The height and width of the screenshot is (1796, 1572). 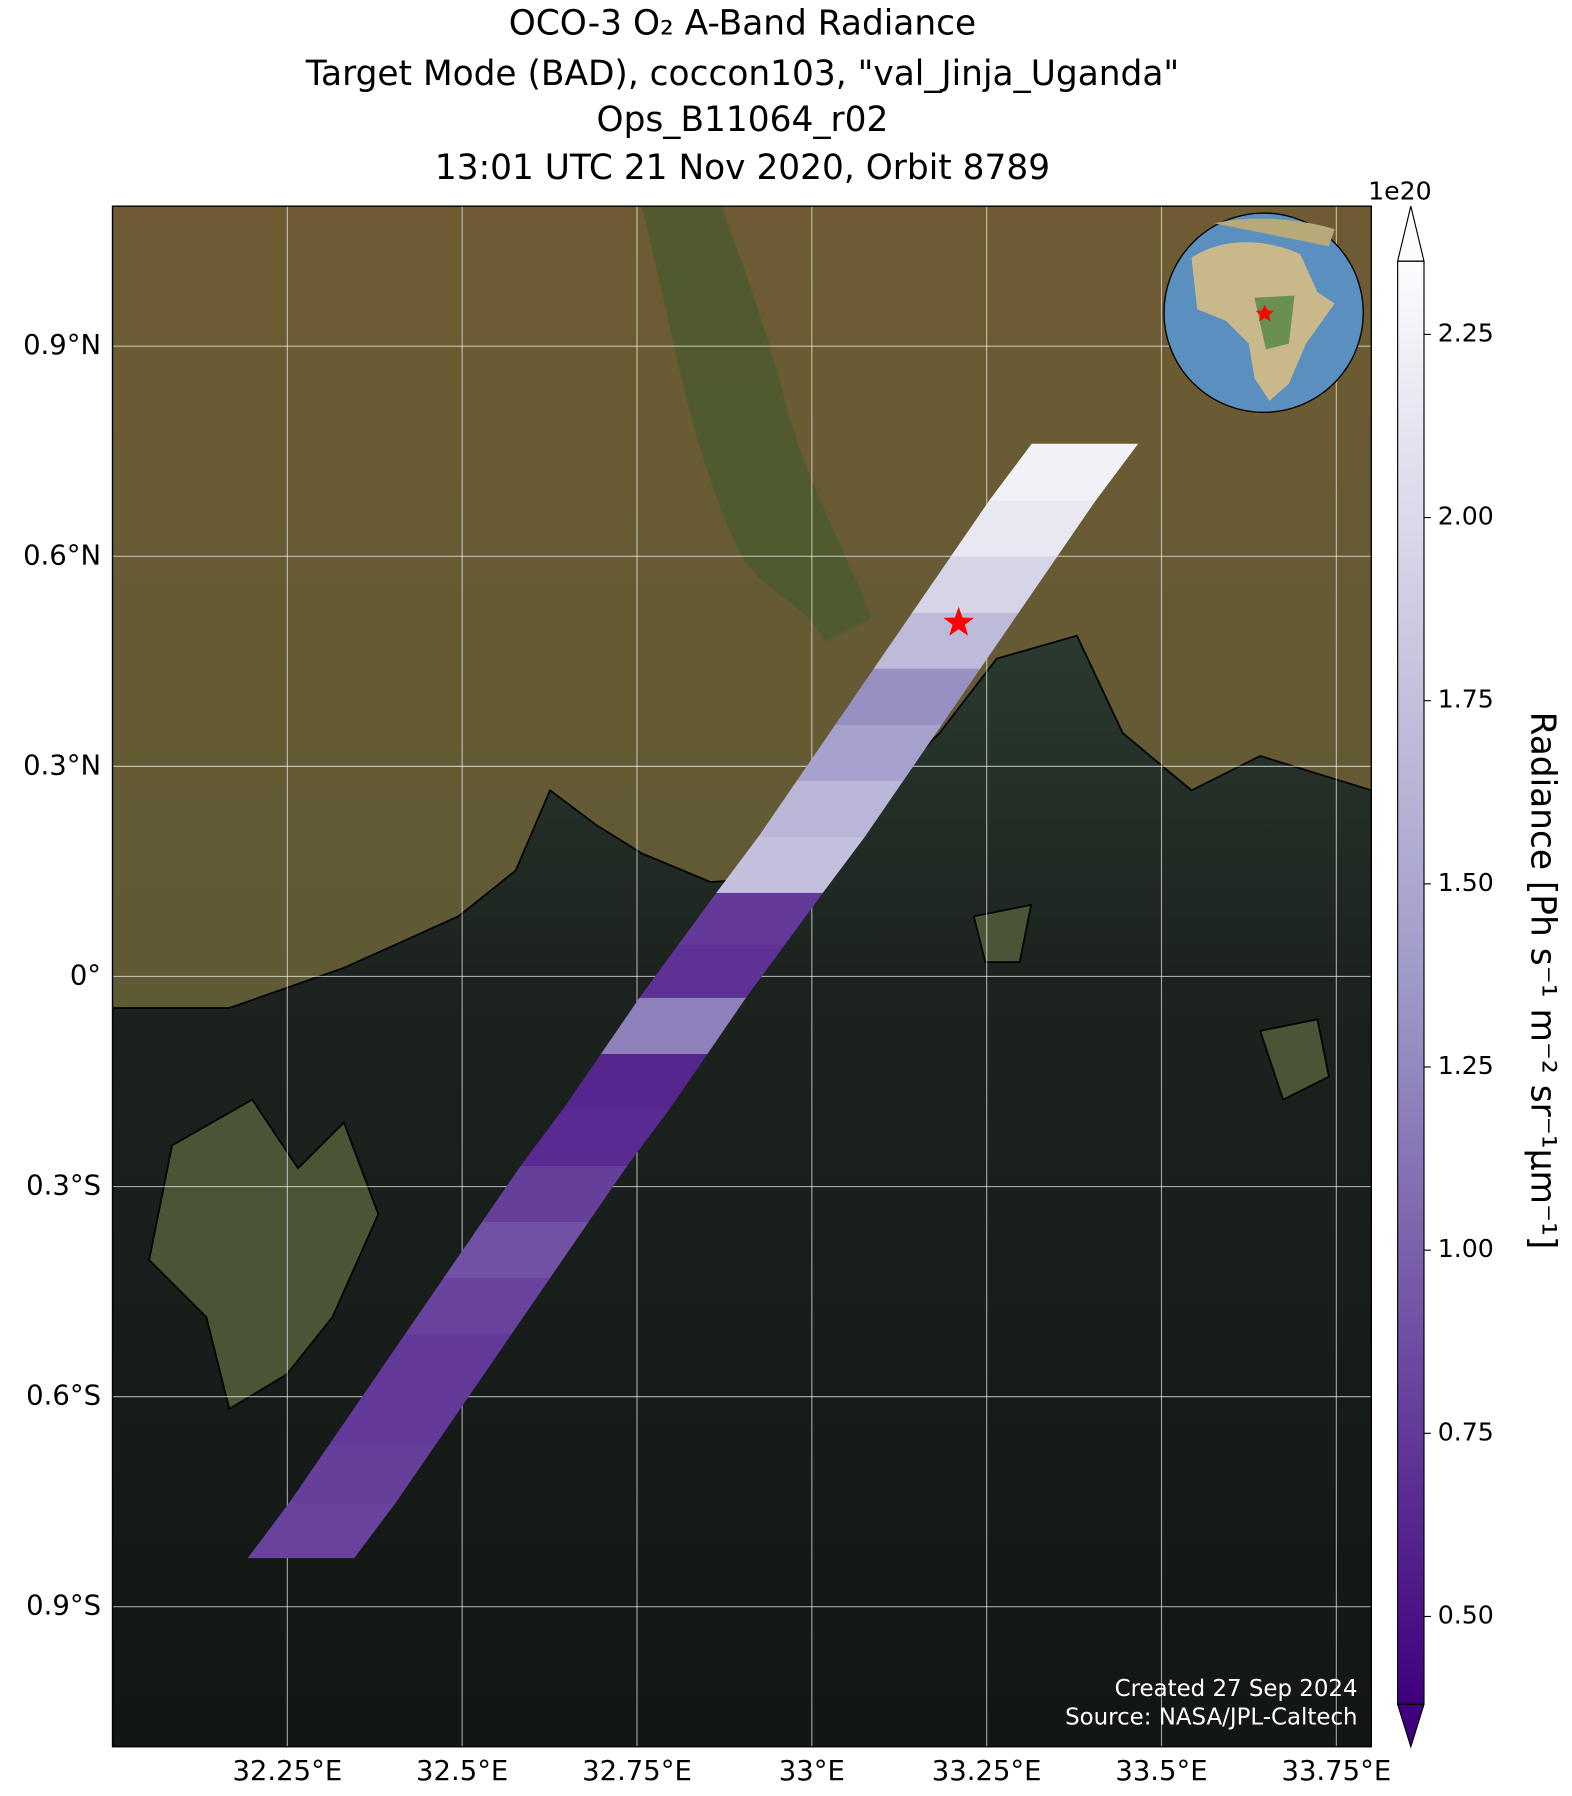 I want to click on wetland, so click(x=756, y=424).